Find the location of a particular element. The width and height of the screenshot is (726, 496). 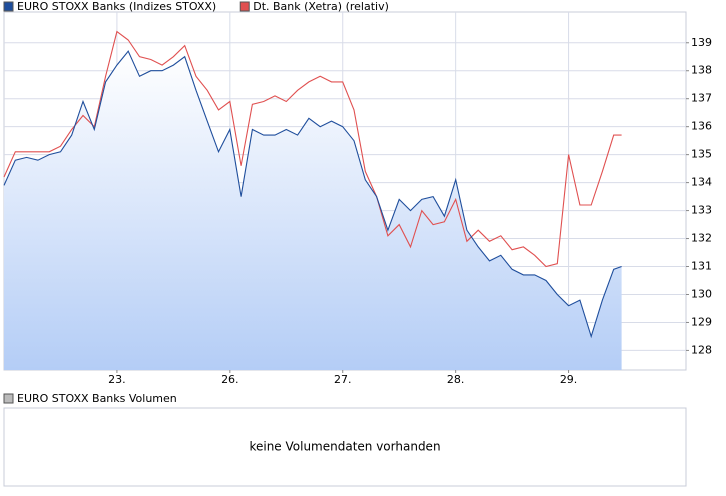

y-tick-label: 134 is located at coordinates (701, 182).